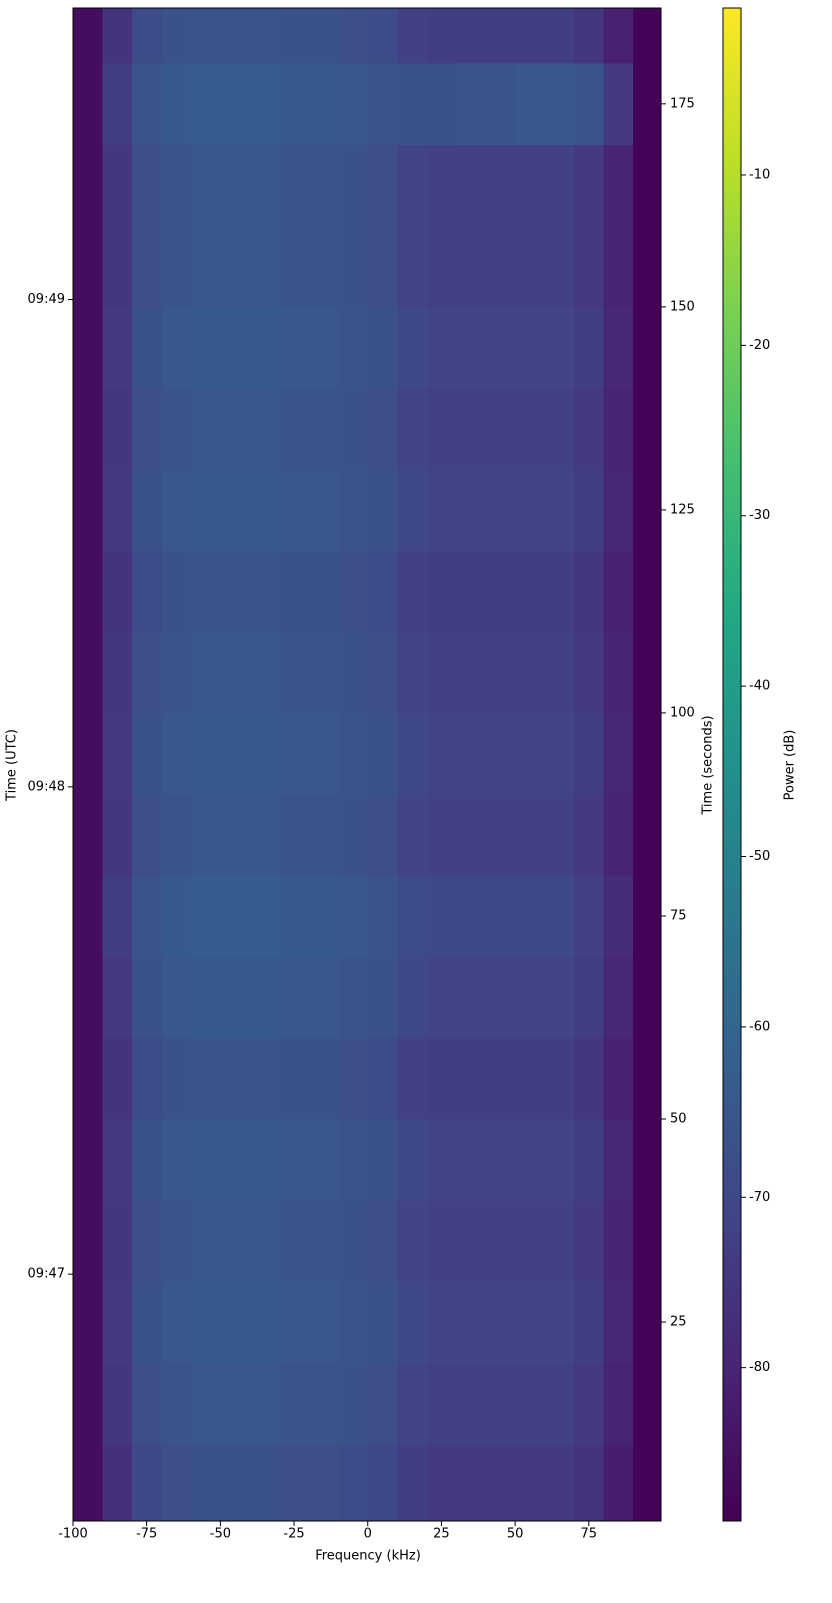  What do you see at coordinates (220, 1534) in the screenshot?
I see `x-tick-label: -50` at bounding box center [220, 1534].